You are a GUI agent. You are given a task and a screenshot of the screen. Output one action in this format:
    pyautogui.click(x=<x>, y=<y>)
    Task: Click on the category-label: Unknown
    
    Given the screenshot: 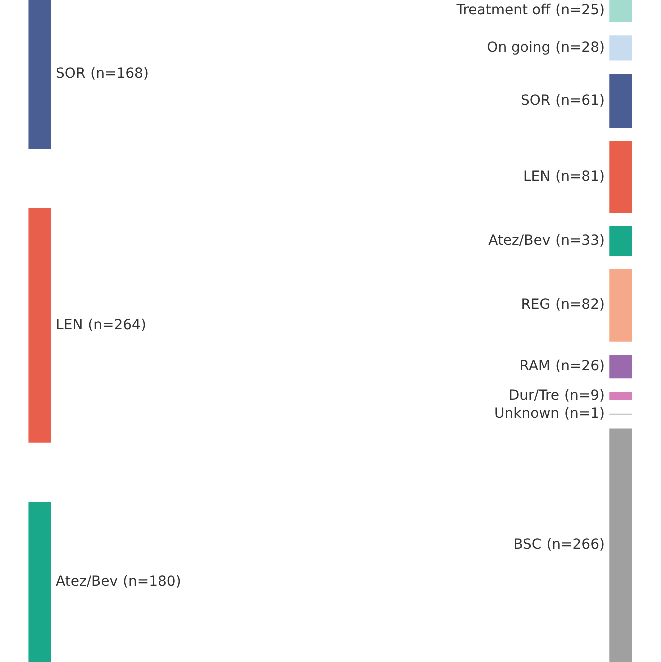 What is the action you would take?
    pyautogui.click(x=527, y=414)
    